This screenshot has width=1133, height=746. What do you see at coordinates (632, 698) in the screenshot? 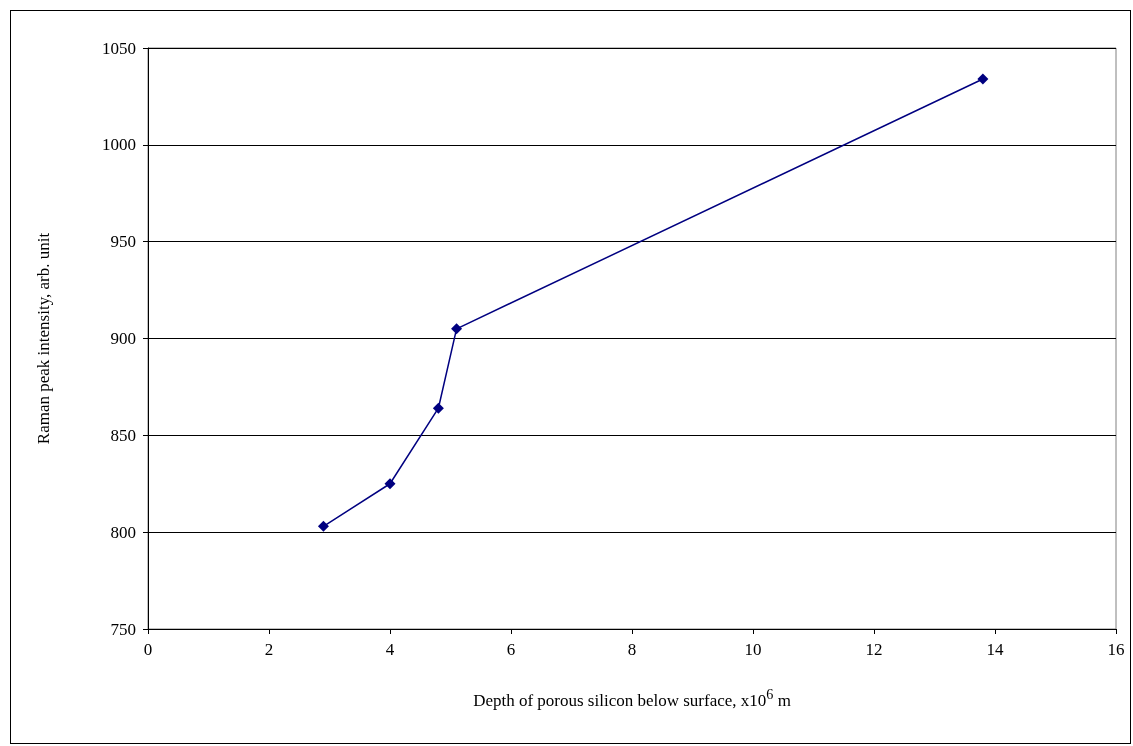
I see `x-axis-title: Depth of porous silicon below surface, x10$^{6}$ m` at bounding box center [632, 698].